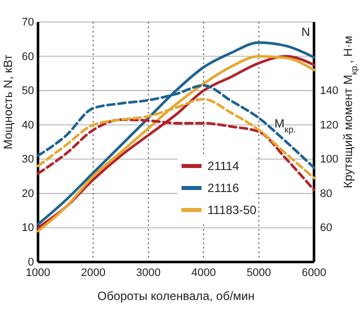 This screenshot has height=320, width=360. What do you see at coordinates (329, 91) in the screenshot?
I see `y2-tick-label: 140` at bounding box center [329, 91].